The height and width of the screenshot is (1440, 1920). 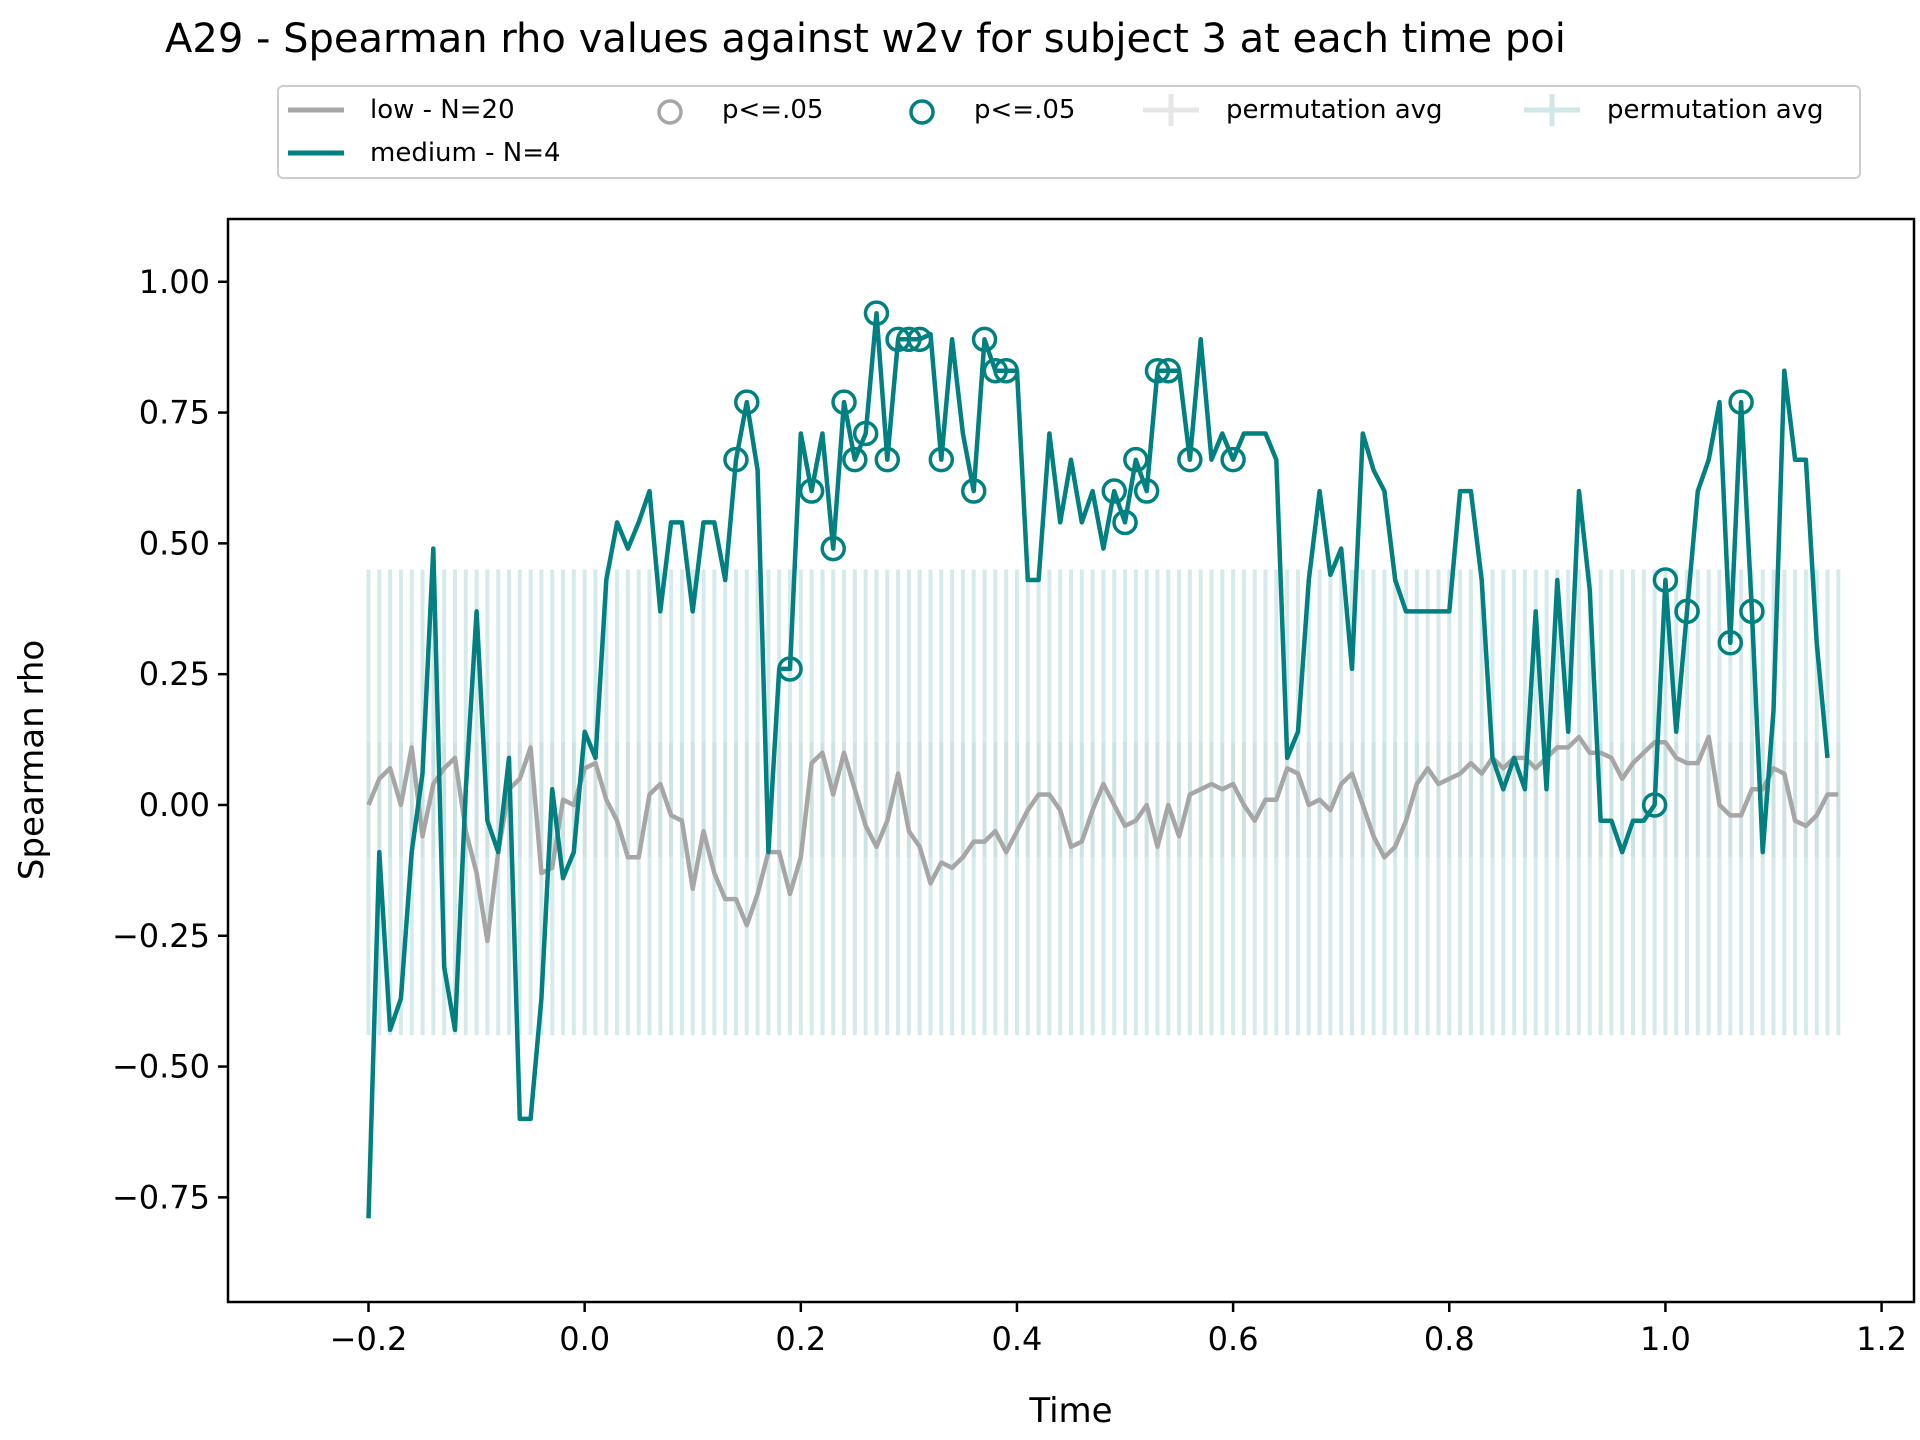 What do you see at coordinates (772, 110) in the screenshot?
I see `legend-label-low-significant: p<=.05` at bounding box center [772, 110].